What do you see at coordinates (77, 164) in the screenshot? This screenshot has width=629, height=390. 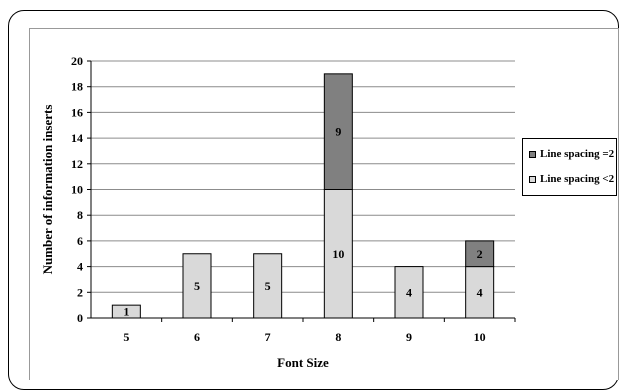 I see `y-tick-label-12: 12` at bounding box center [77, 164].